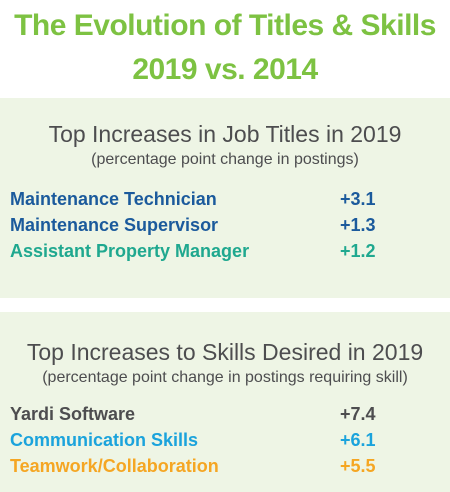  Describe the element at coordinates (358, 440) in the screenshot. I see `skill-value: +6.1` at that location.